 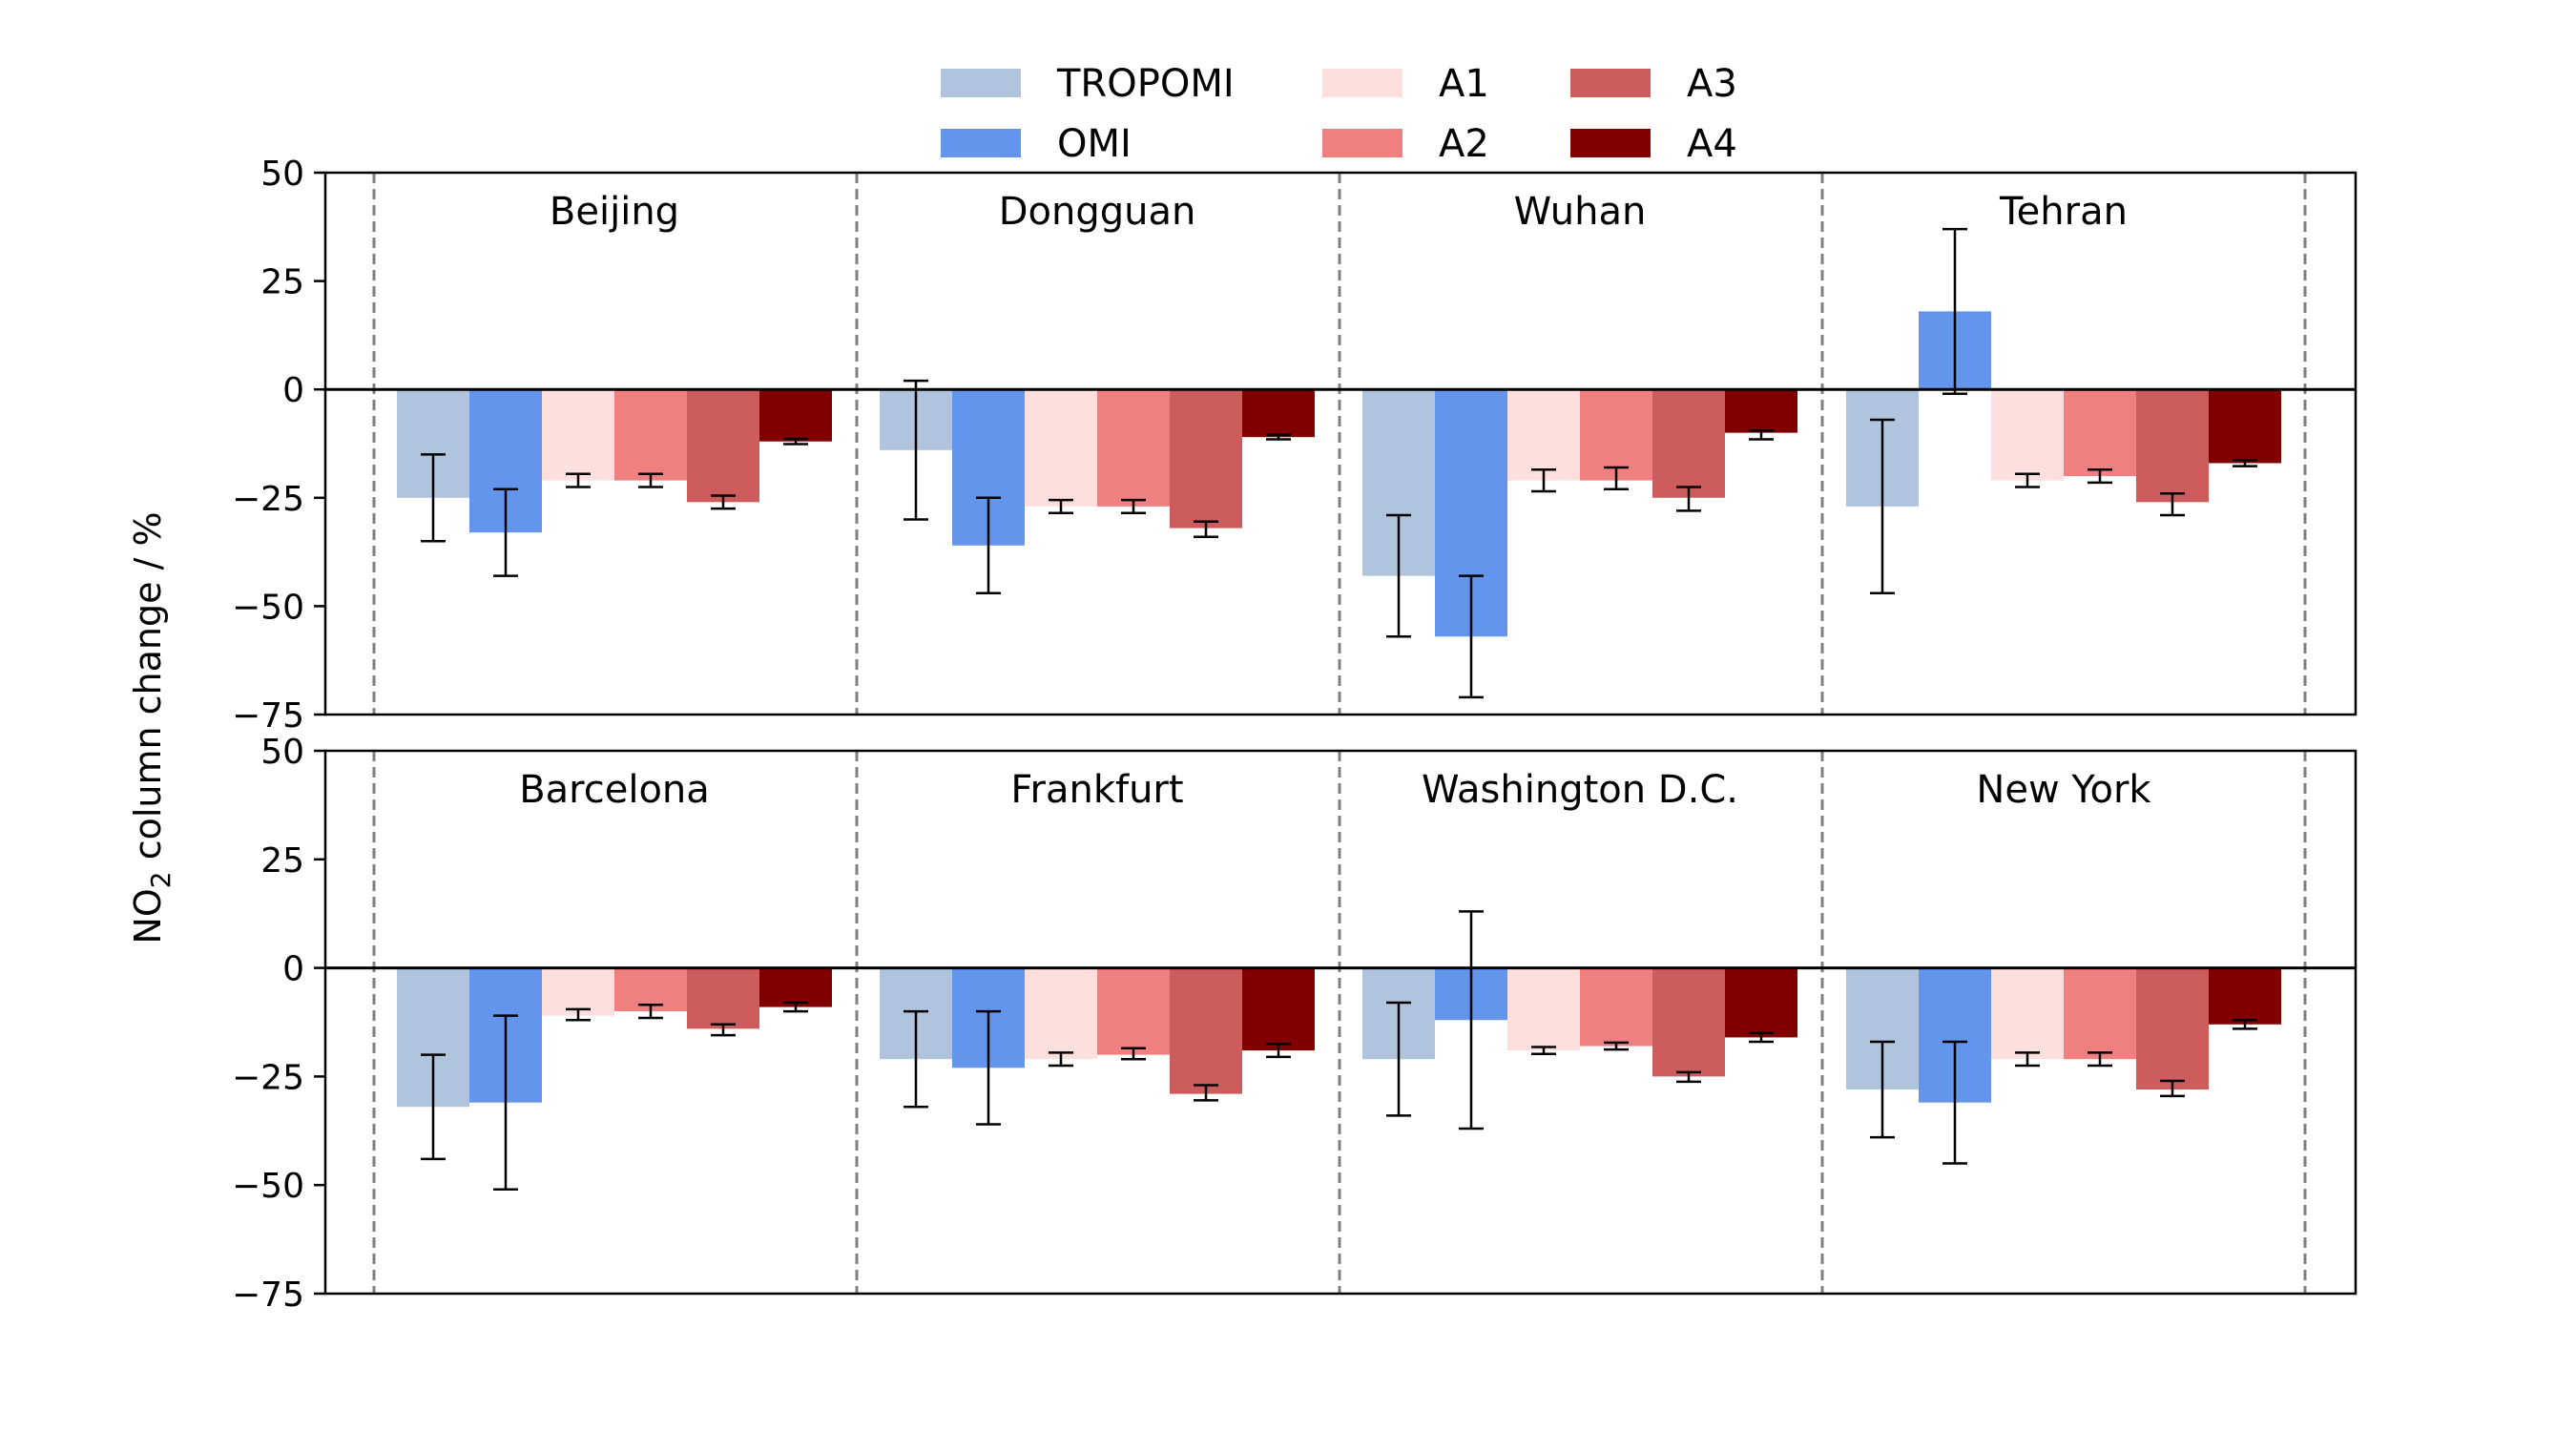 What do you see at coordinates (268, 1295) in the screenshot?
I see `y-tick-label: −75` at bounding box center [268, 1295].